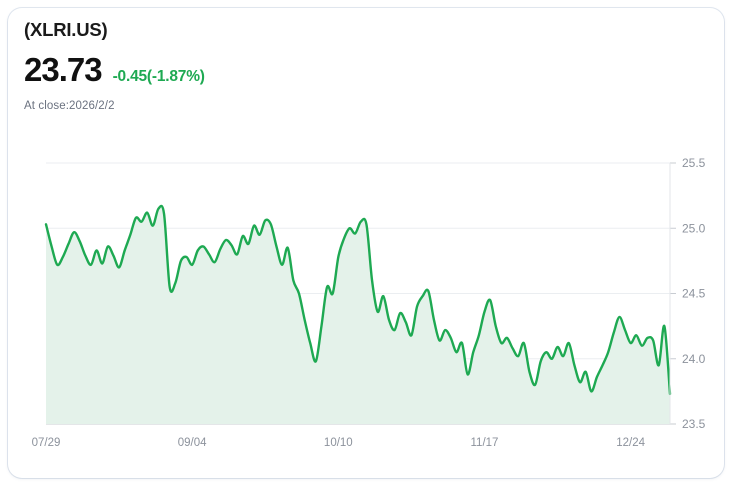 The width and height of the screenshot is (736, 488). What do you see at coordinates (46, 443) in the screenshot?
I see `x-axis-label: 07/29` at bounding box center [46, 443].